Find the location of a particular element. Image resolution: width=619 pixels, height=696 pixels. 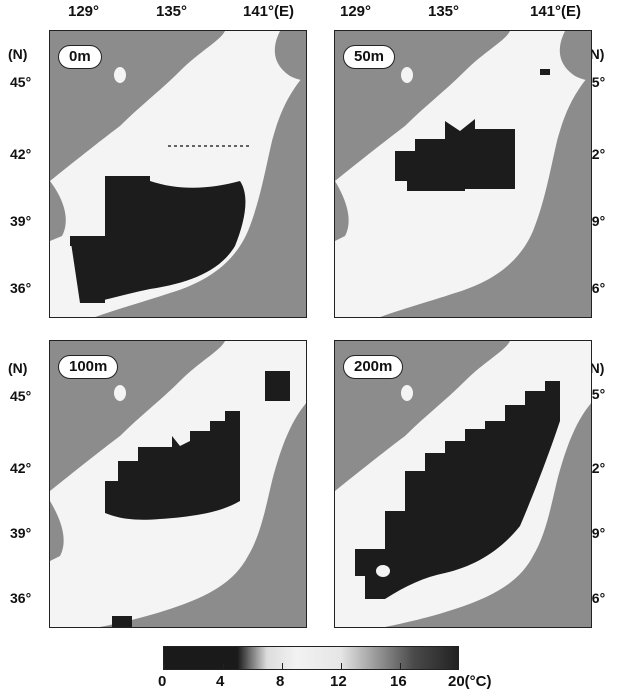

lon-label-135-left: 135° is located at coordinates (172, 11).